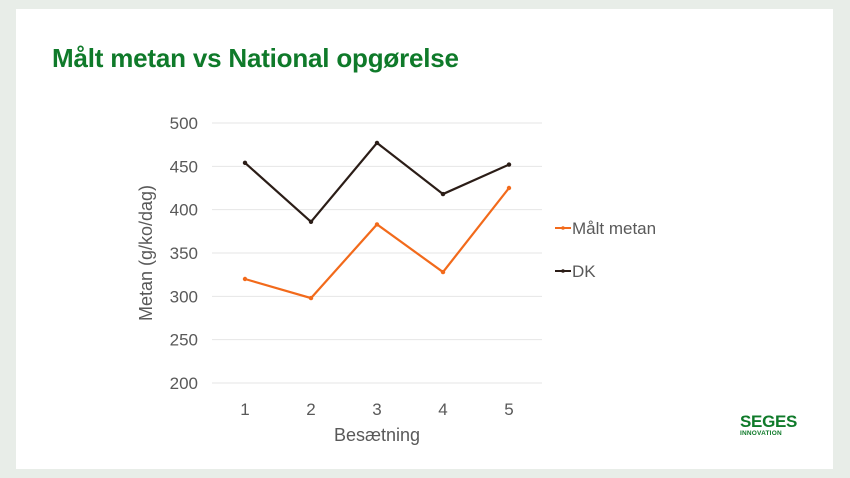  I want to click on legend-label: Målt metan, so click(614, 228).